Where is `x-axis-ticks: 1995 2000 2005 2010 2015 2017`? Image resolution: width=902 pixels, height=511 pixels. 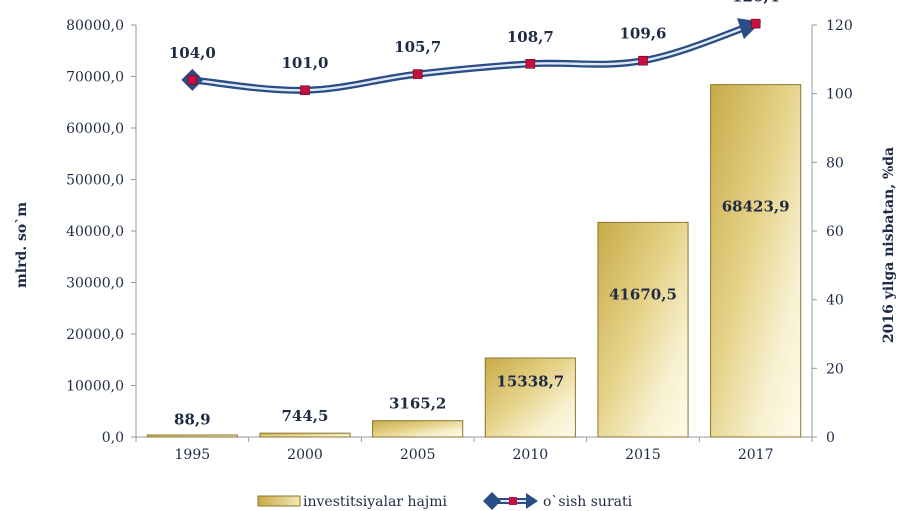 x-axis-ticks: 1995 2000 2005 2010 2015 2017 is located at coordinates (474, 450).